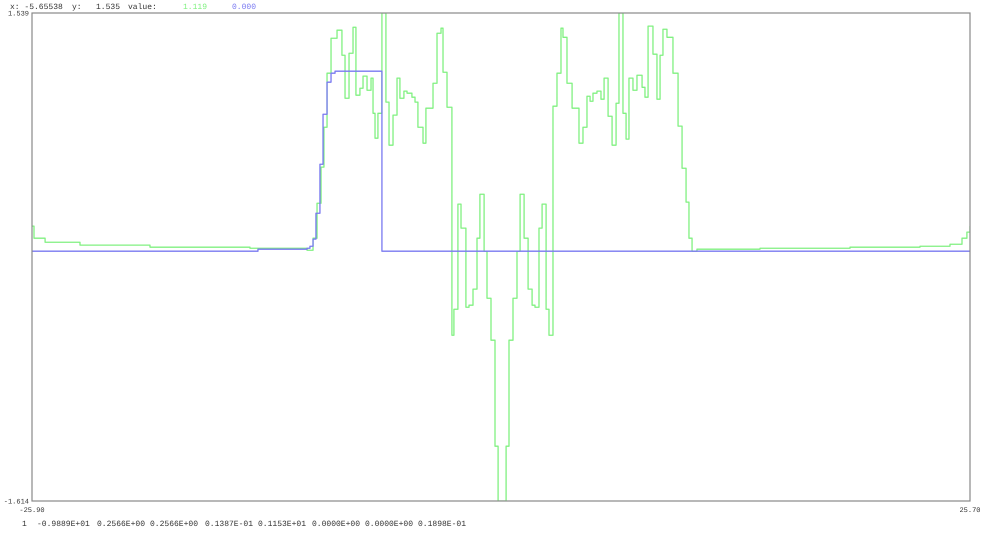 This screenshot has height=542, width=988. Describe the element at coordinates (195, 7) in the screenshot. I see `text: 1.119` at that location.